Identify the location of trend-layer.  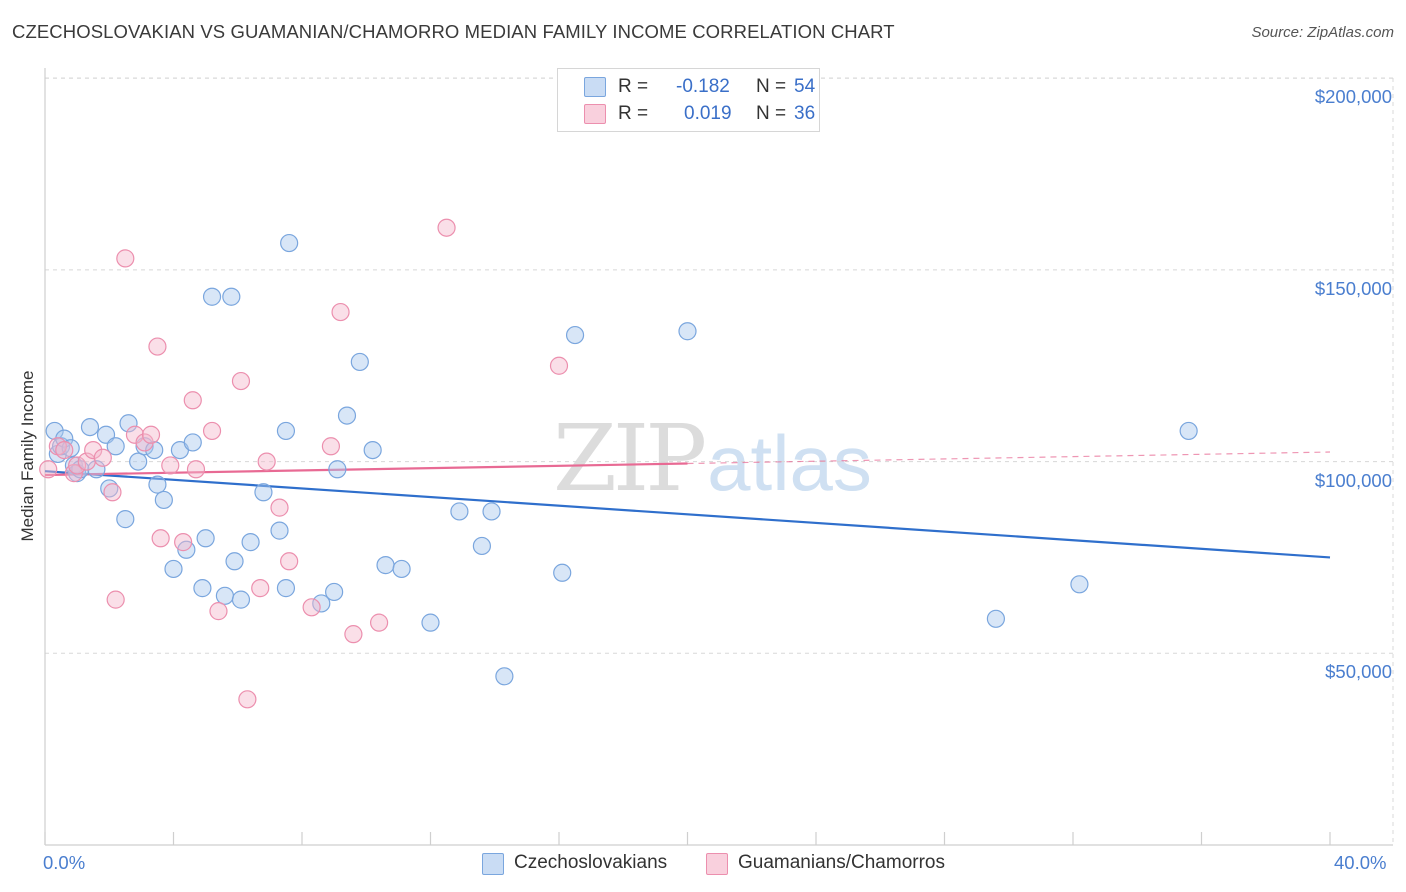
(687, 505).